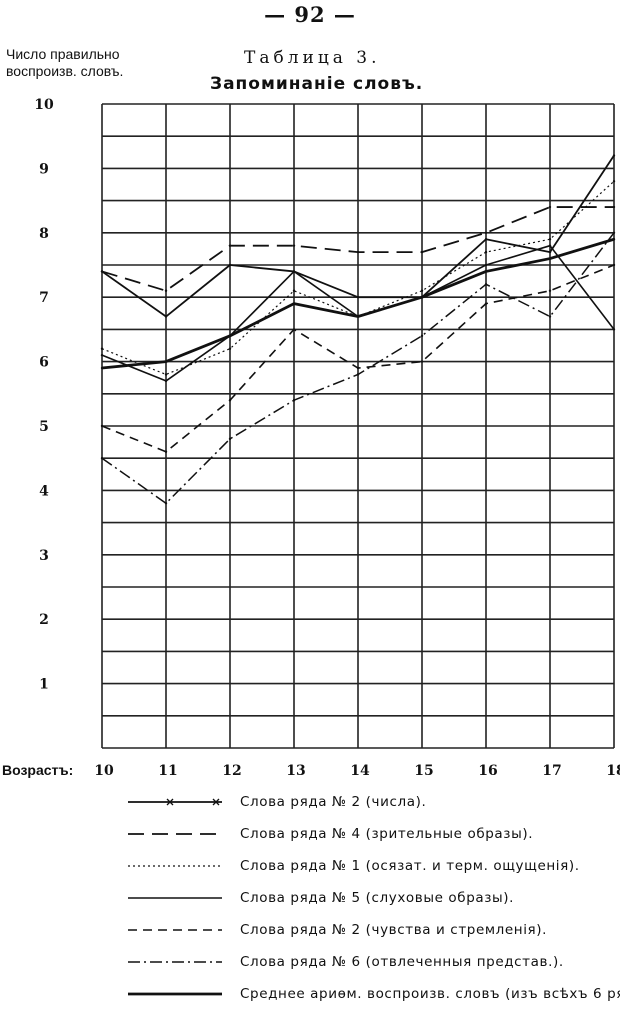 The image size is (620, 1014). I want to click on x-tick-label: 13, so click(295, 771).